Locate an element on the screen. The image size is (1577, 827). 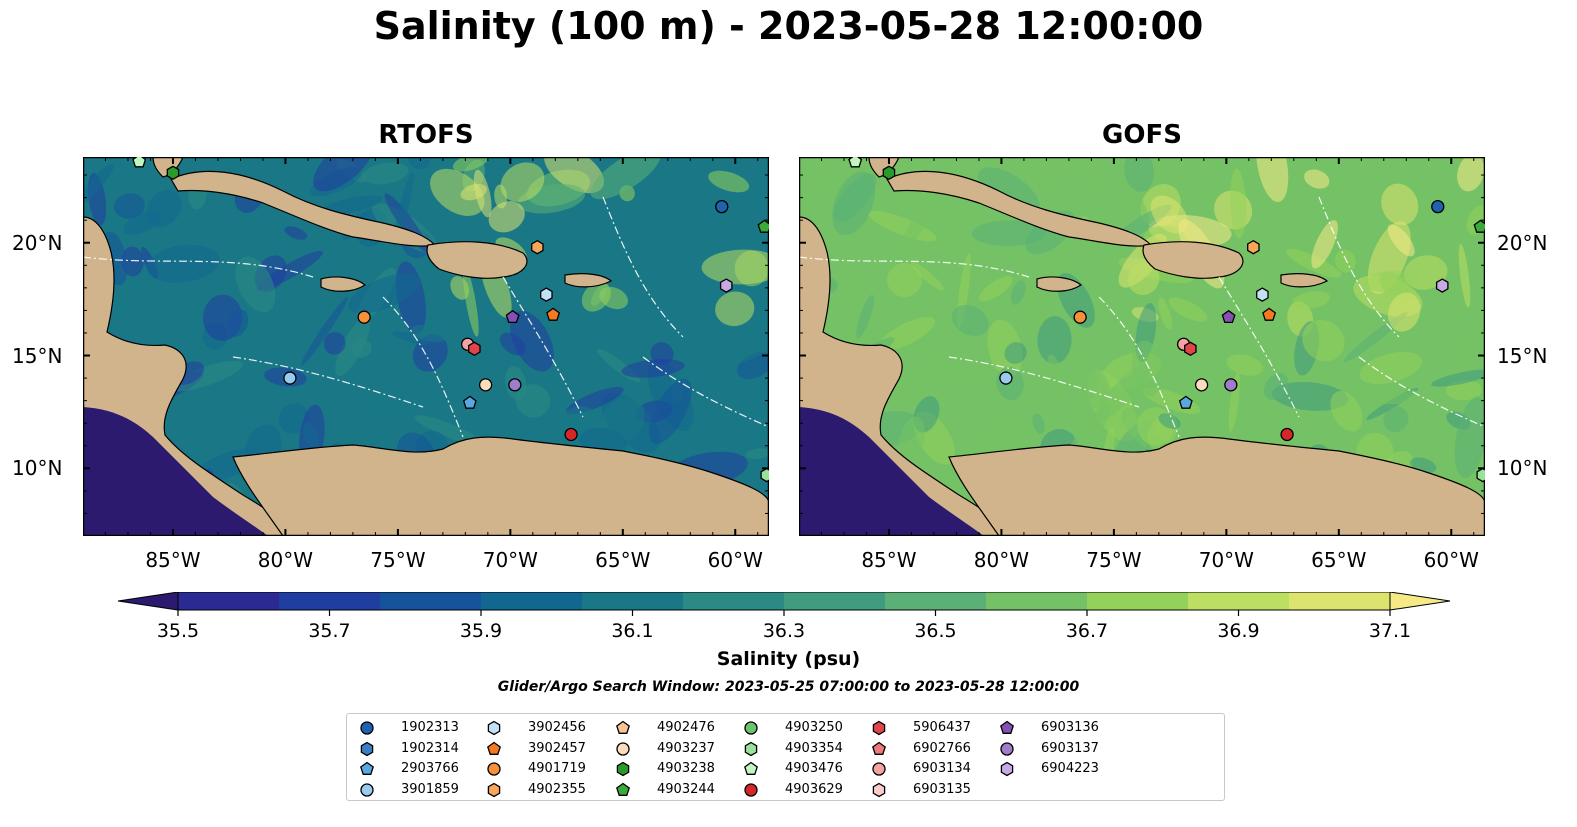
legend-label: 4903244 is located at coordinates (686, 789).